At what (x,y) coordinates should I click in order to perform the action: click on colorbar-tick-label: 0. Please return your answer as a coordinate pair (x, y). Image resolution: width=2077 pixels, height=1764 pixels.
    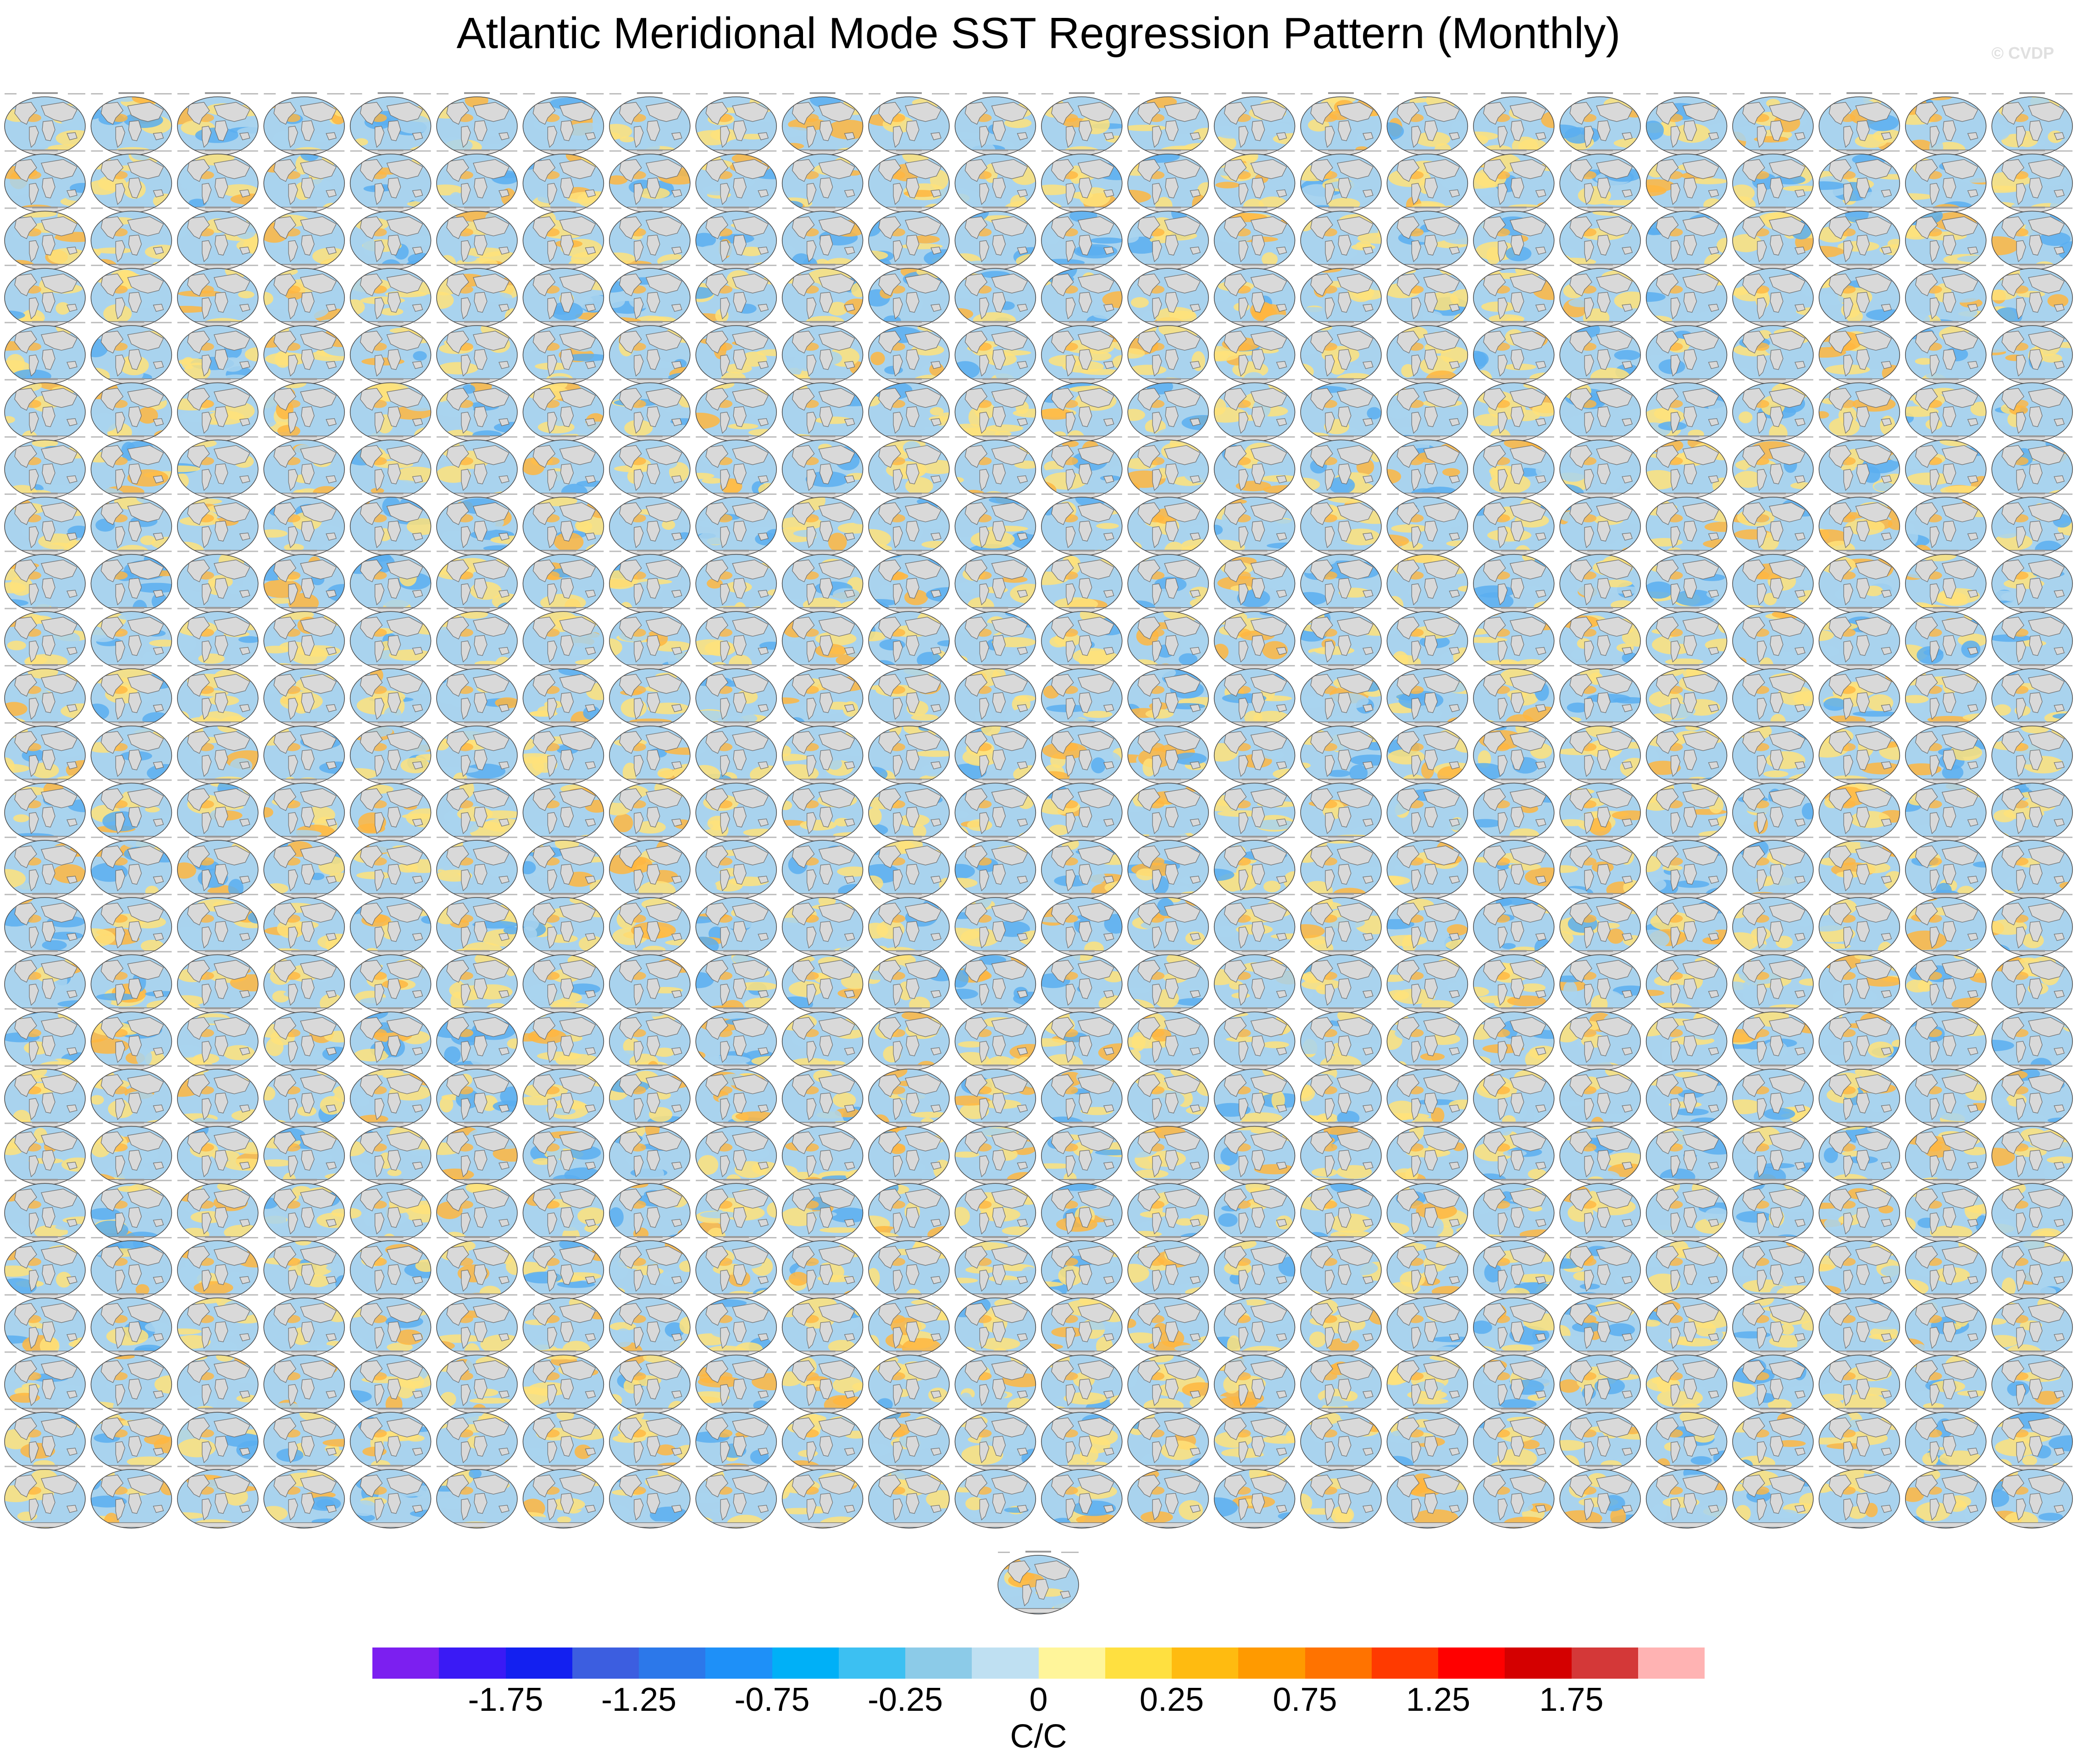
    Looking at the image, I should click on (1038, 1699).